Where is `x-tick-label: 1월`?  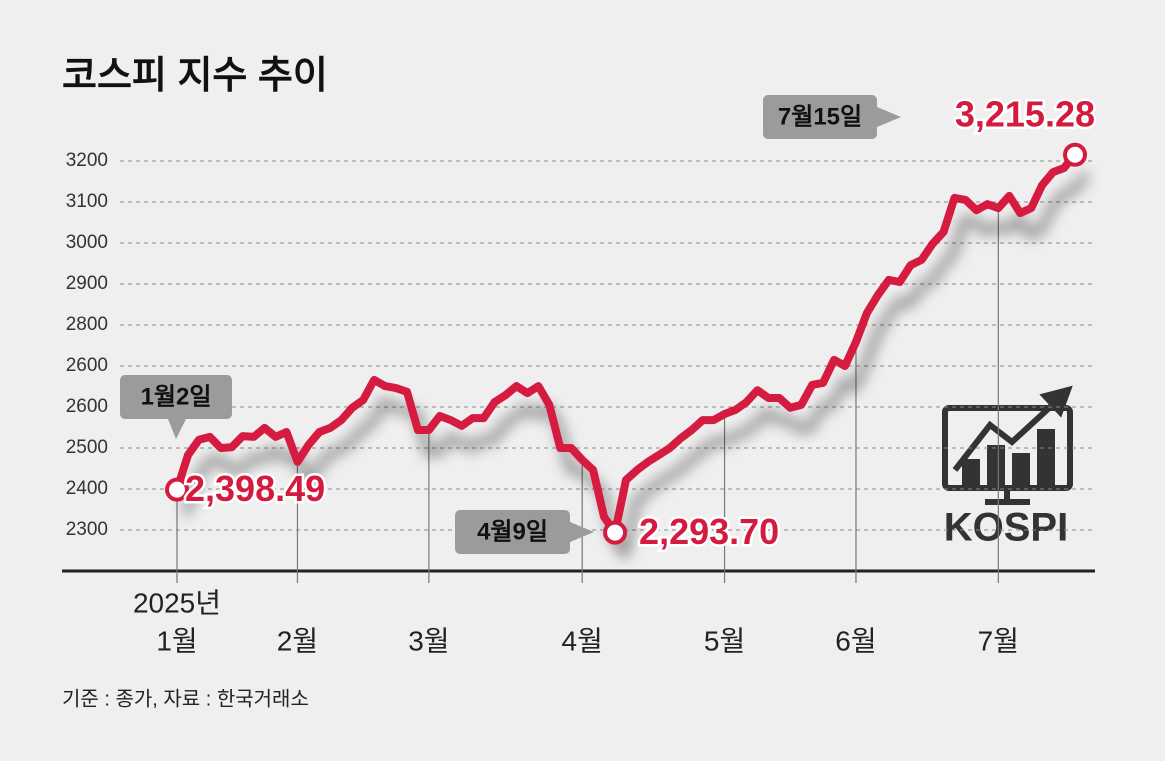
x-tick-label: 1월 is located at coordinates (176, 640).